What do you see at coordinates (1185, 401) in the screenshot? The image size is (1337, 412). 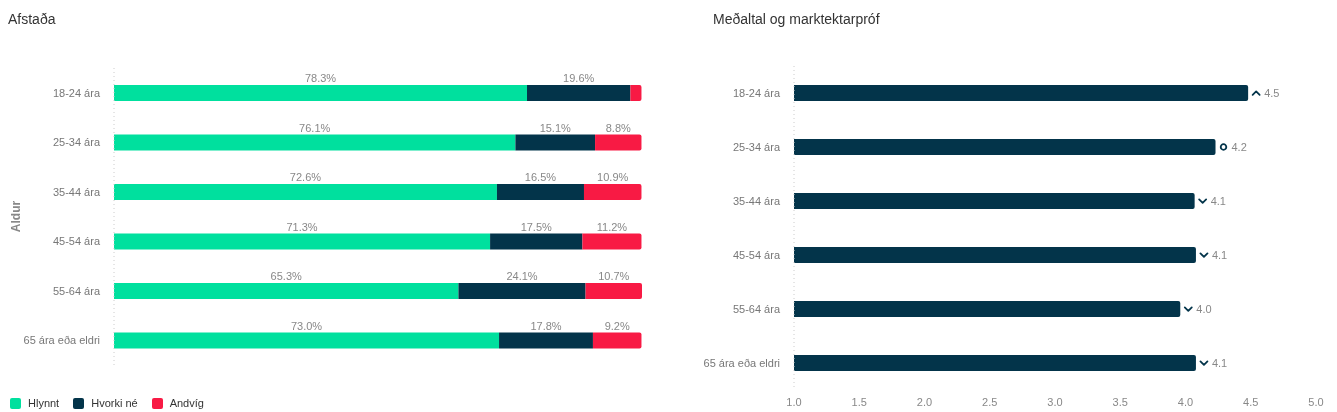 I see `x-tick-label: 4.0` at bounding box center [1185, 401].